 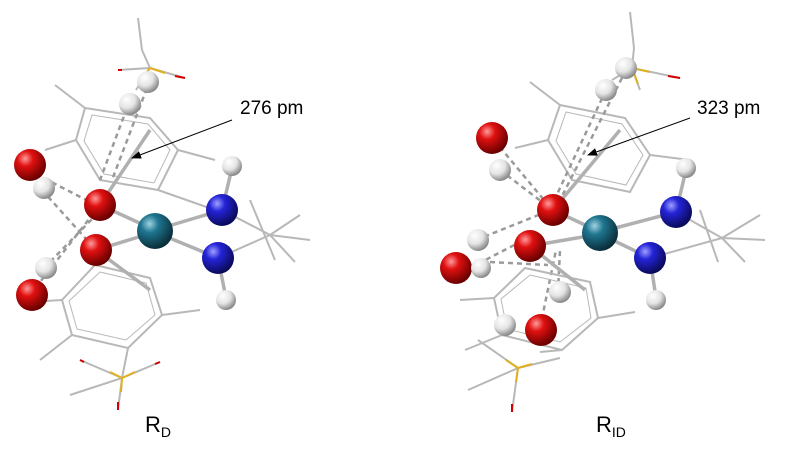 I want to click on molecule-label-rd-sub: D, so click(x=166, y=432).